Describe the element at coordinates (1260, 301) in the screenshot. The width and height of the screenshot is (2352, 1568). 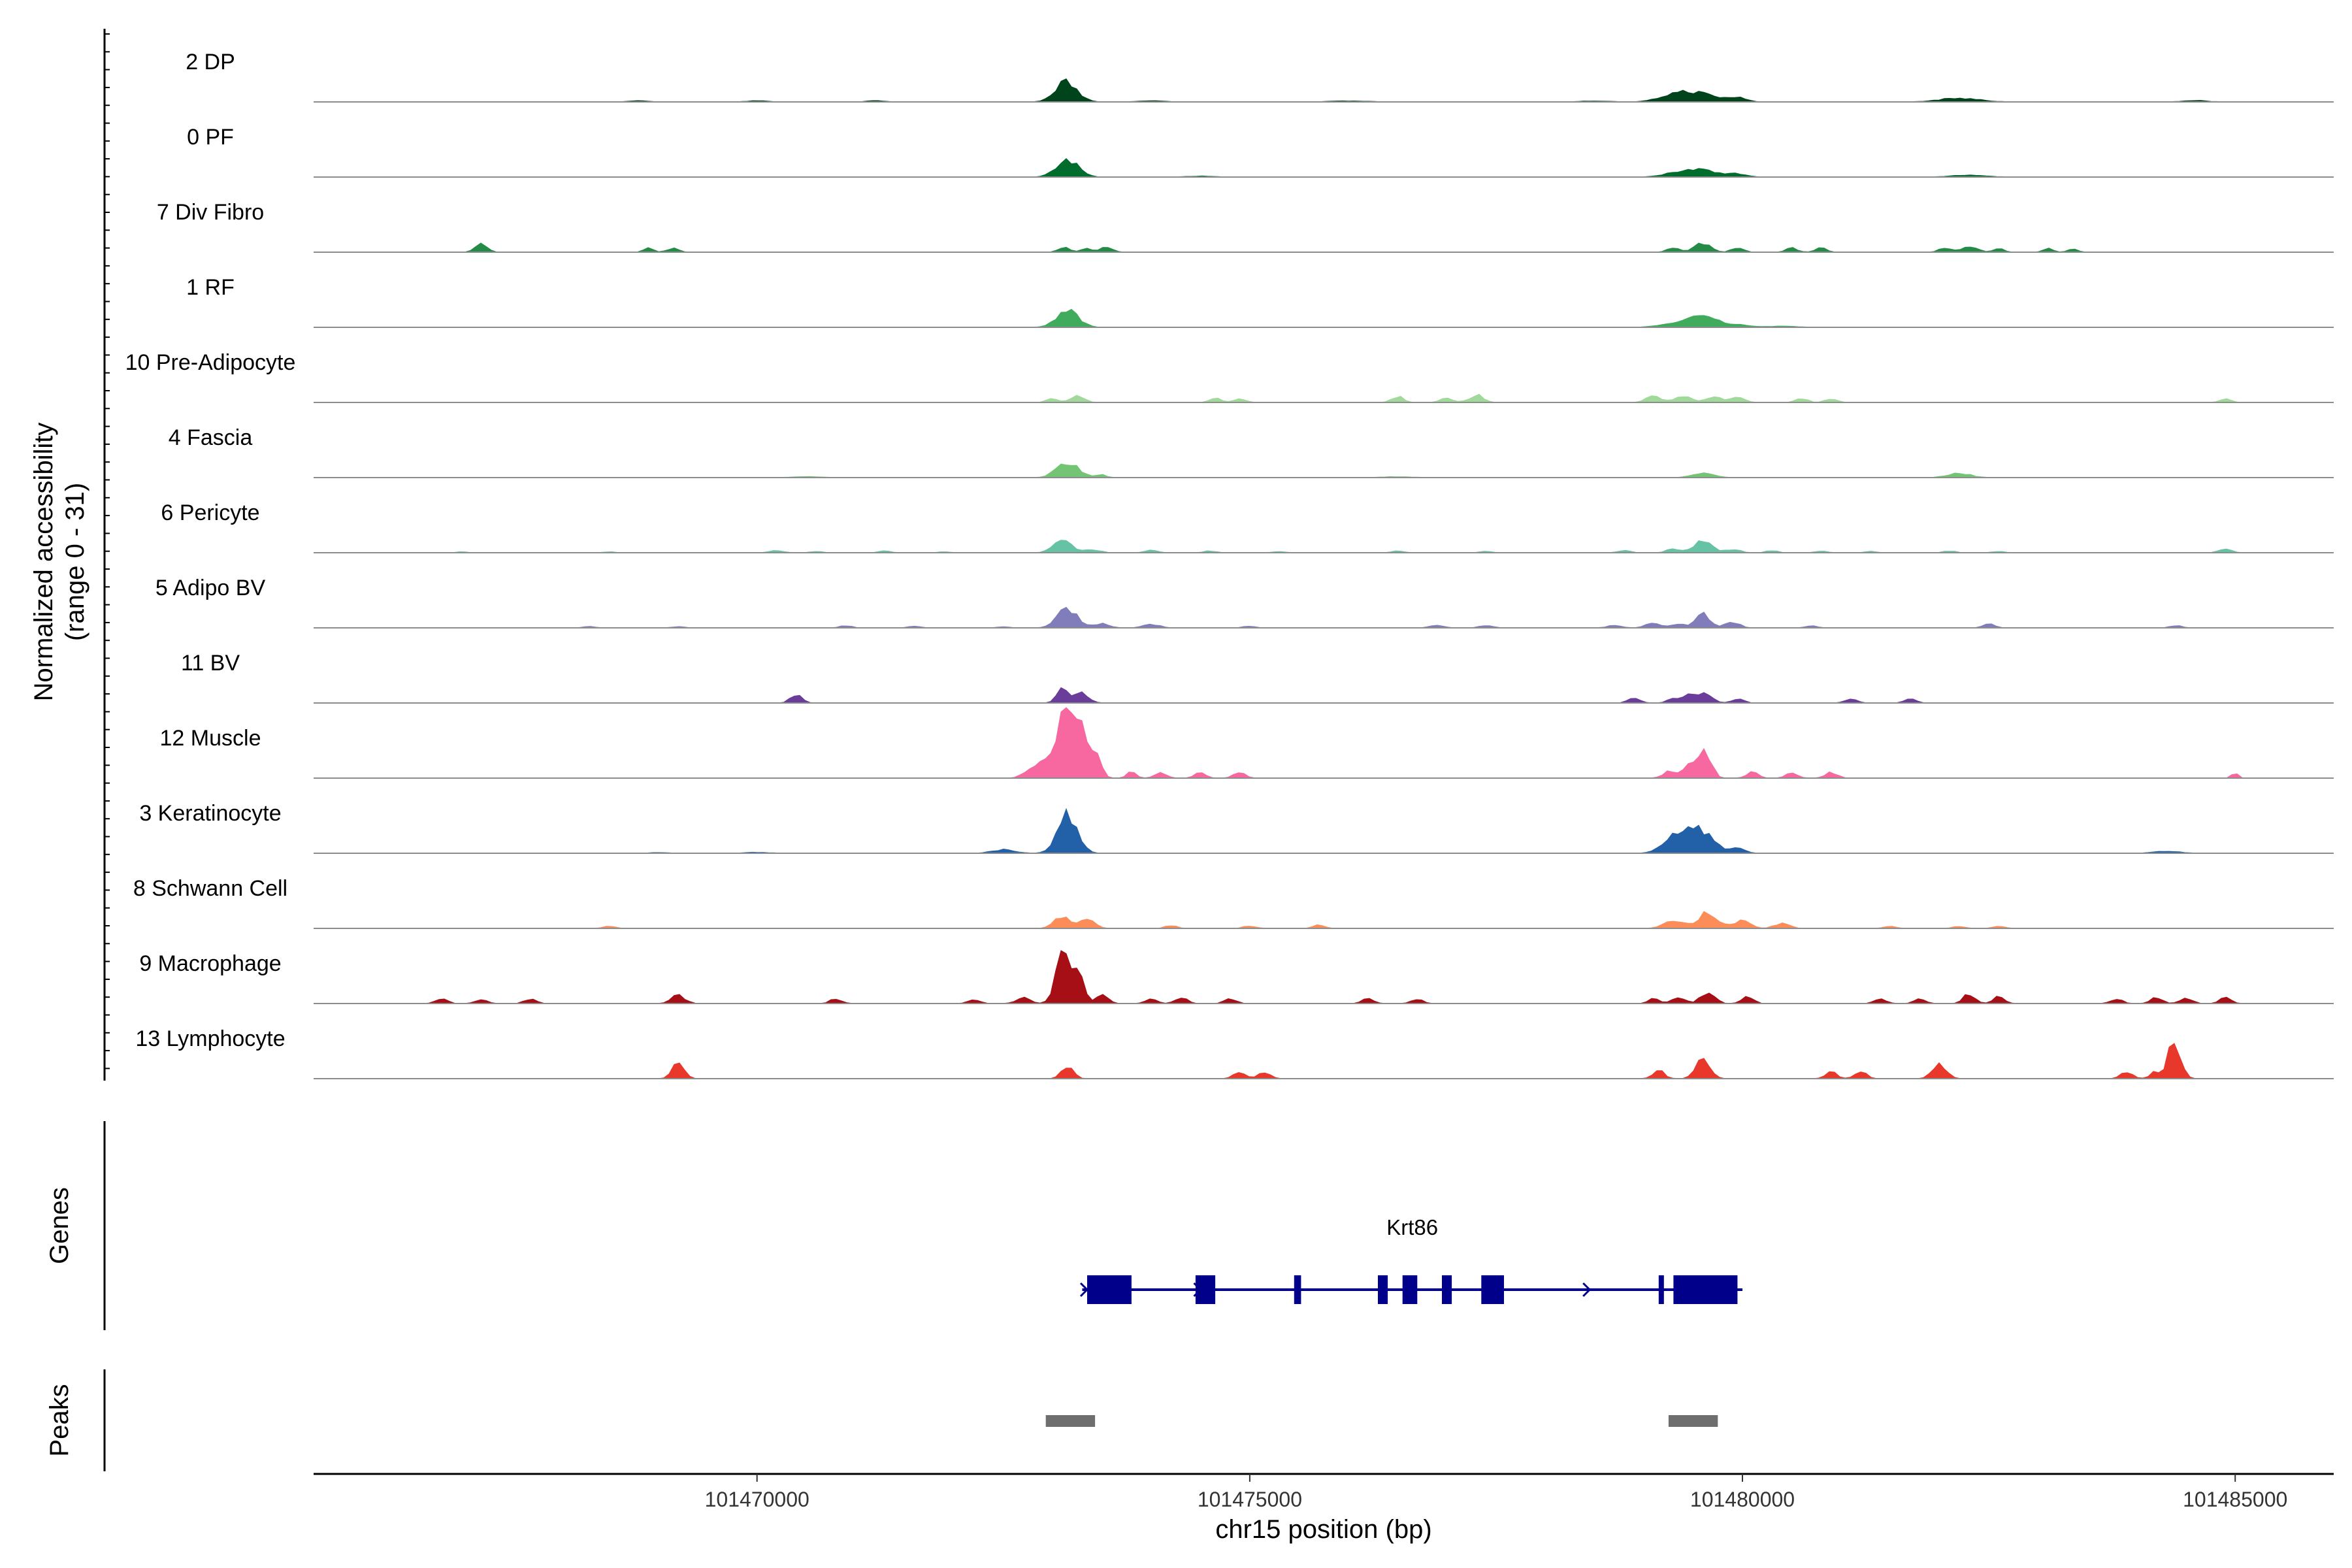
I see `track-1-rf: 1 RF` at that location.